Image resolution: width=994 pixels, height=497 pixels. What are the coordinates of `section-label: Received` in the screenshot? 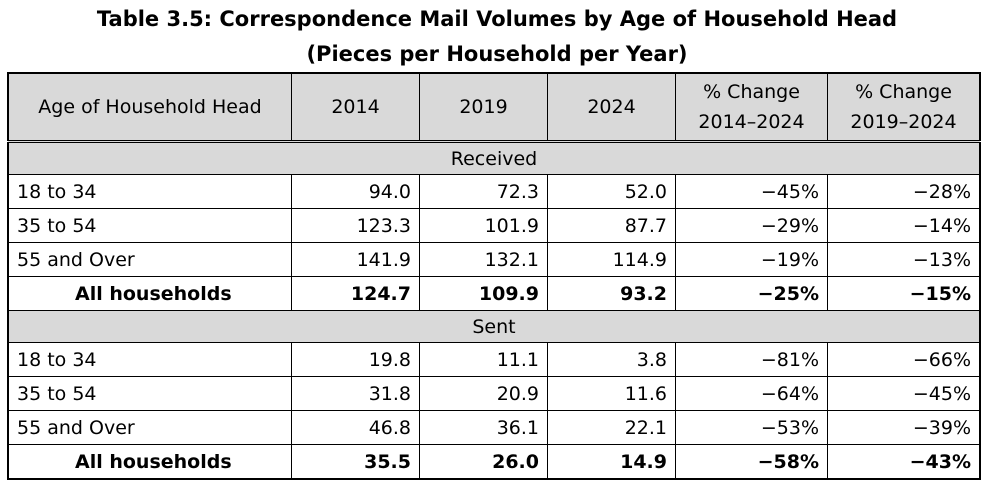 It's located at (494, 158).